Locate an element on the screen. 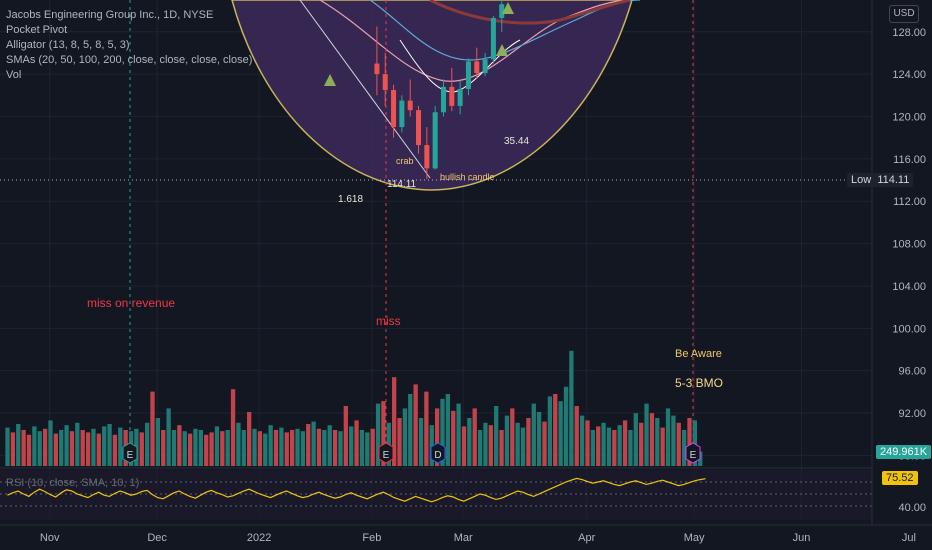 Image resolution: width=932 pixels, height=550 pixels. currency-label: USD is located at coordinates (904, 14).